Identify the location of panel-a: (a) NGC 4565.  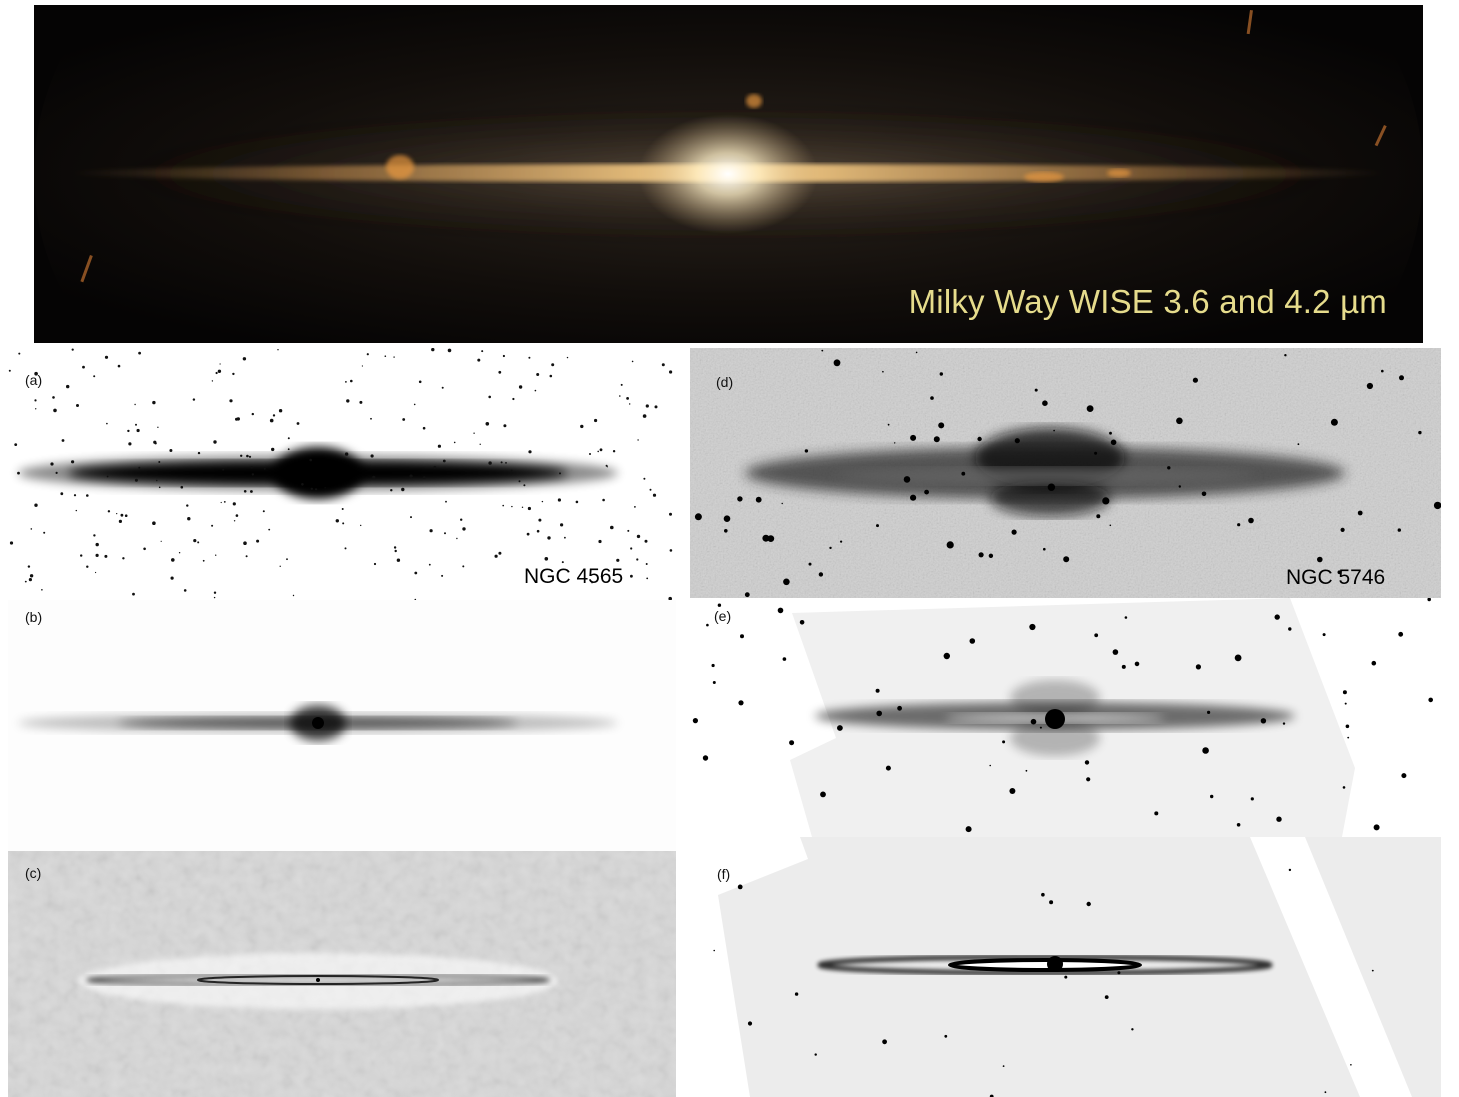
(342, 474).